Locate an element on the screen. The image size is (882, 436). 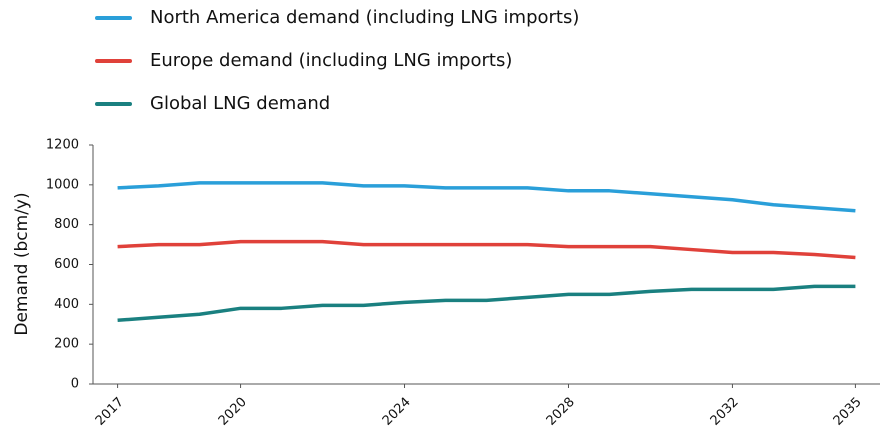
y-tick-label: 1200 is located at coordinates (62, 145).